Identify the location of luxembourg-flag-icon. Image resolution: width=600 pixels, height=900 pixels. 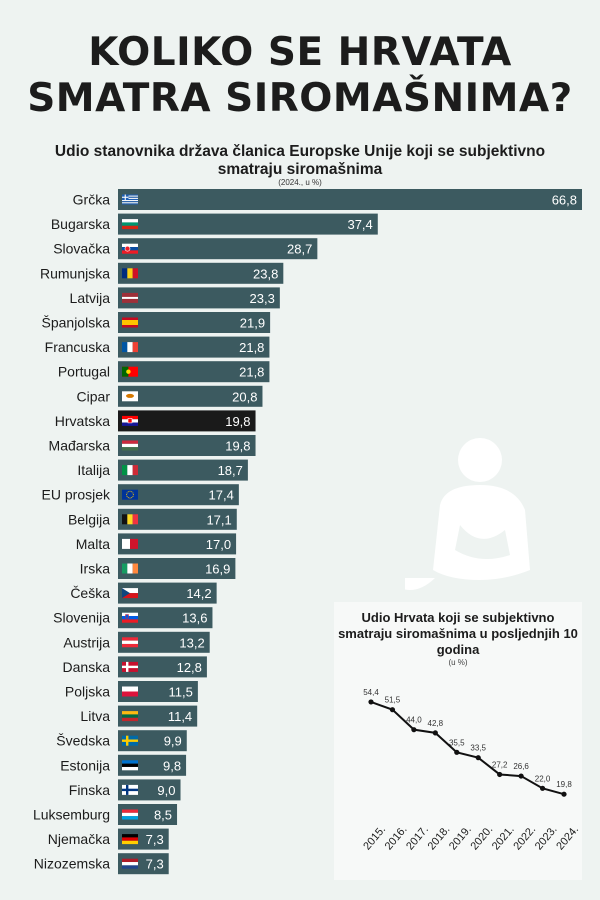
(130, 814).